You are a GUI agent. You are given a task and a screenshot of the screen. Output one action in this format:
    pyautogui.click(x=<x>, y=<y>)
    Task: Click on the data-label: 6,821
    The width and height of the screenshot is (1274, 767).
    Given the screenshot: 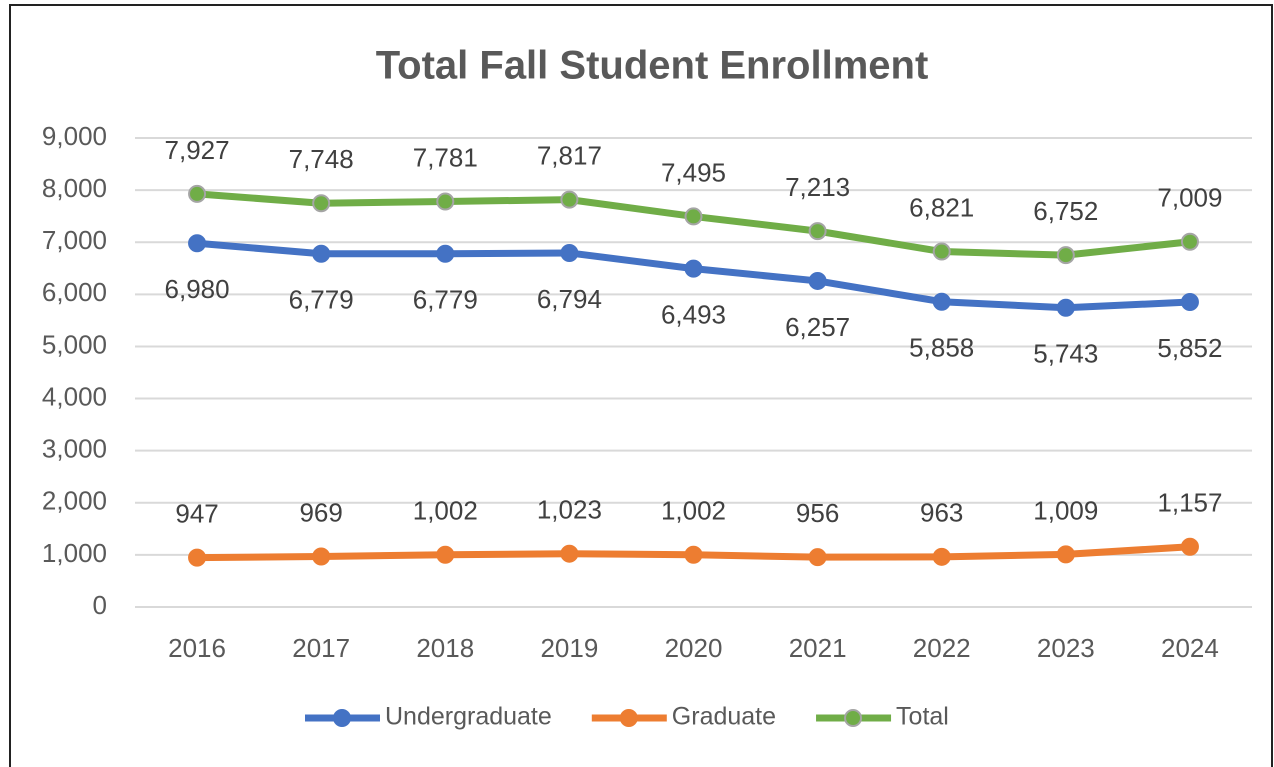 What is the action you would take?
    pyautogui.click(x=941, y=207)
    